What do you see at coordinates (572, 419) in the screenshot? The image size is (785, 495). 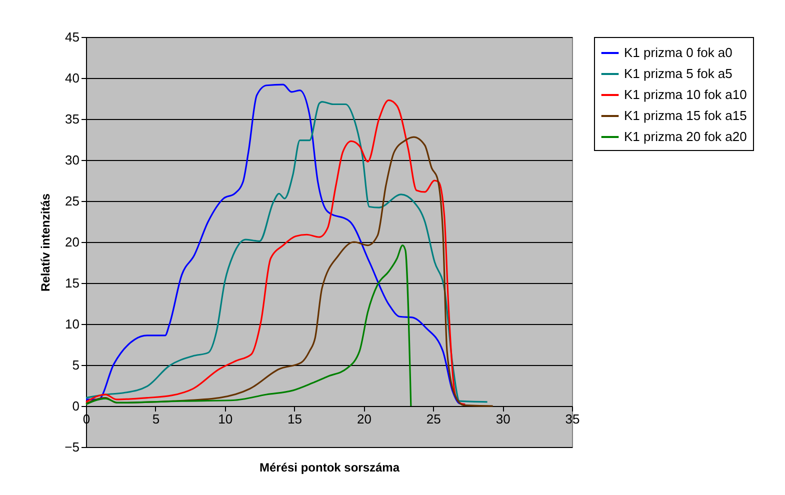 I see `x-tick-label: 35` at bounding box center [572, 419].